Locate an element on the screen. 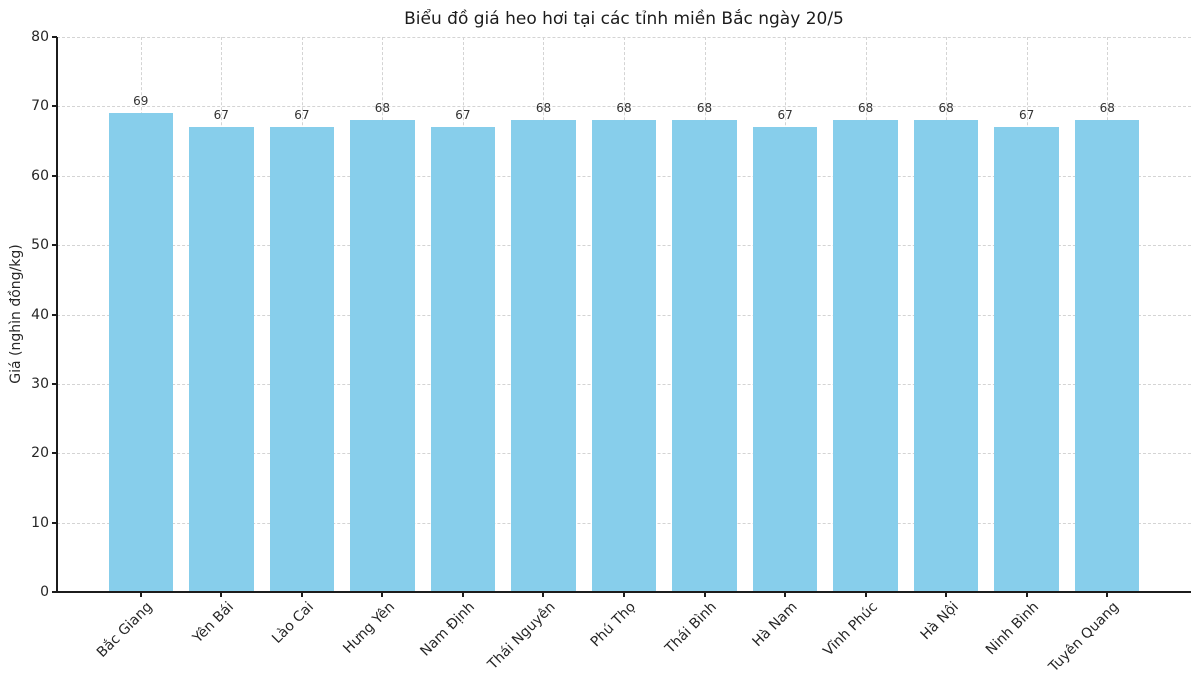  y-tick-label: 60 is located at coordinates (40, 175).